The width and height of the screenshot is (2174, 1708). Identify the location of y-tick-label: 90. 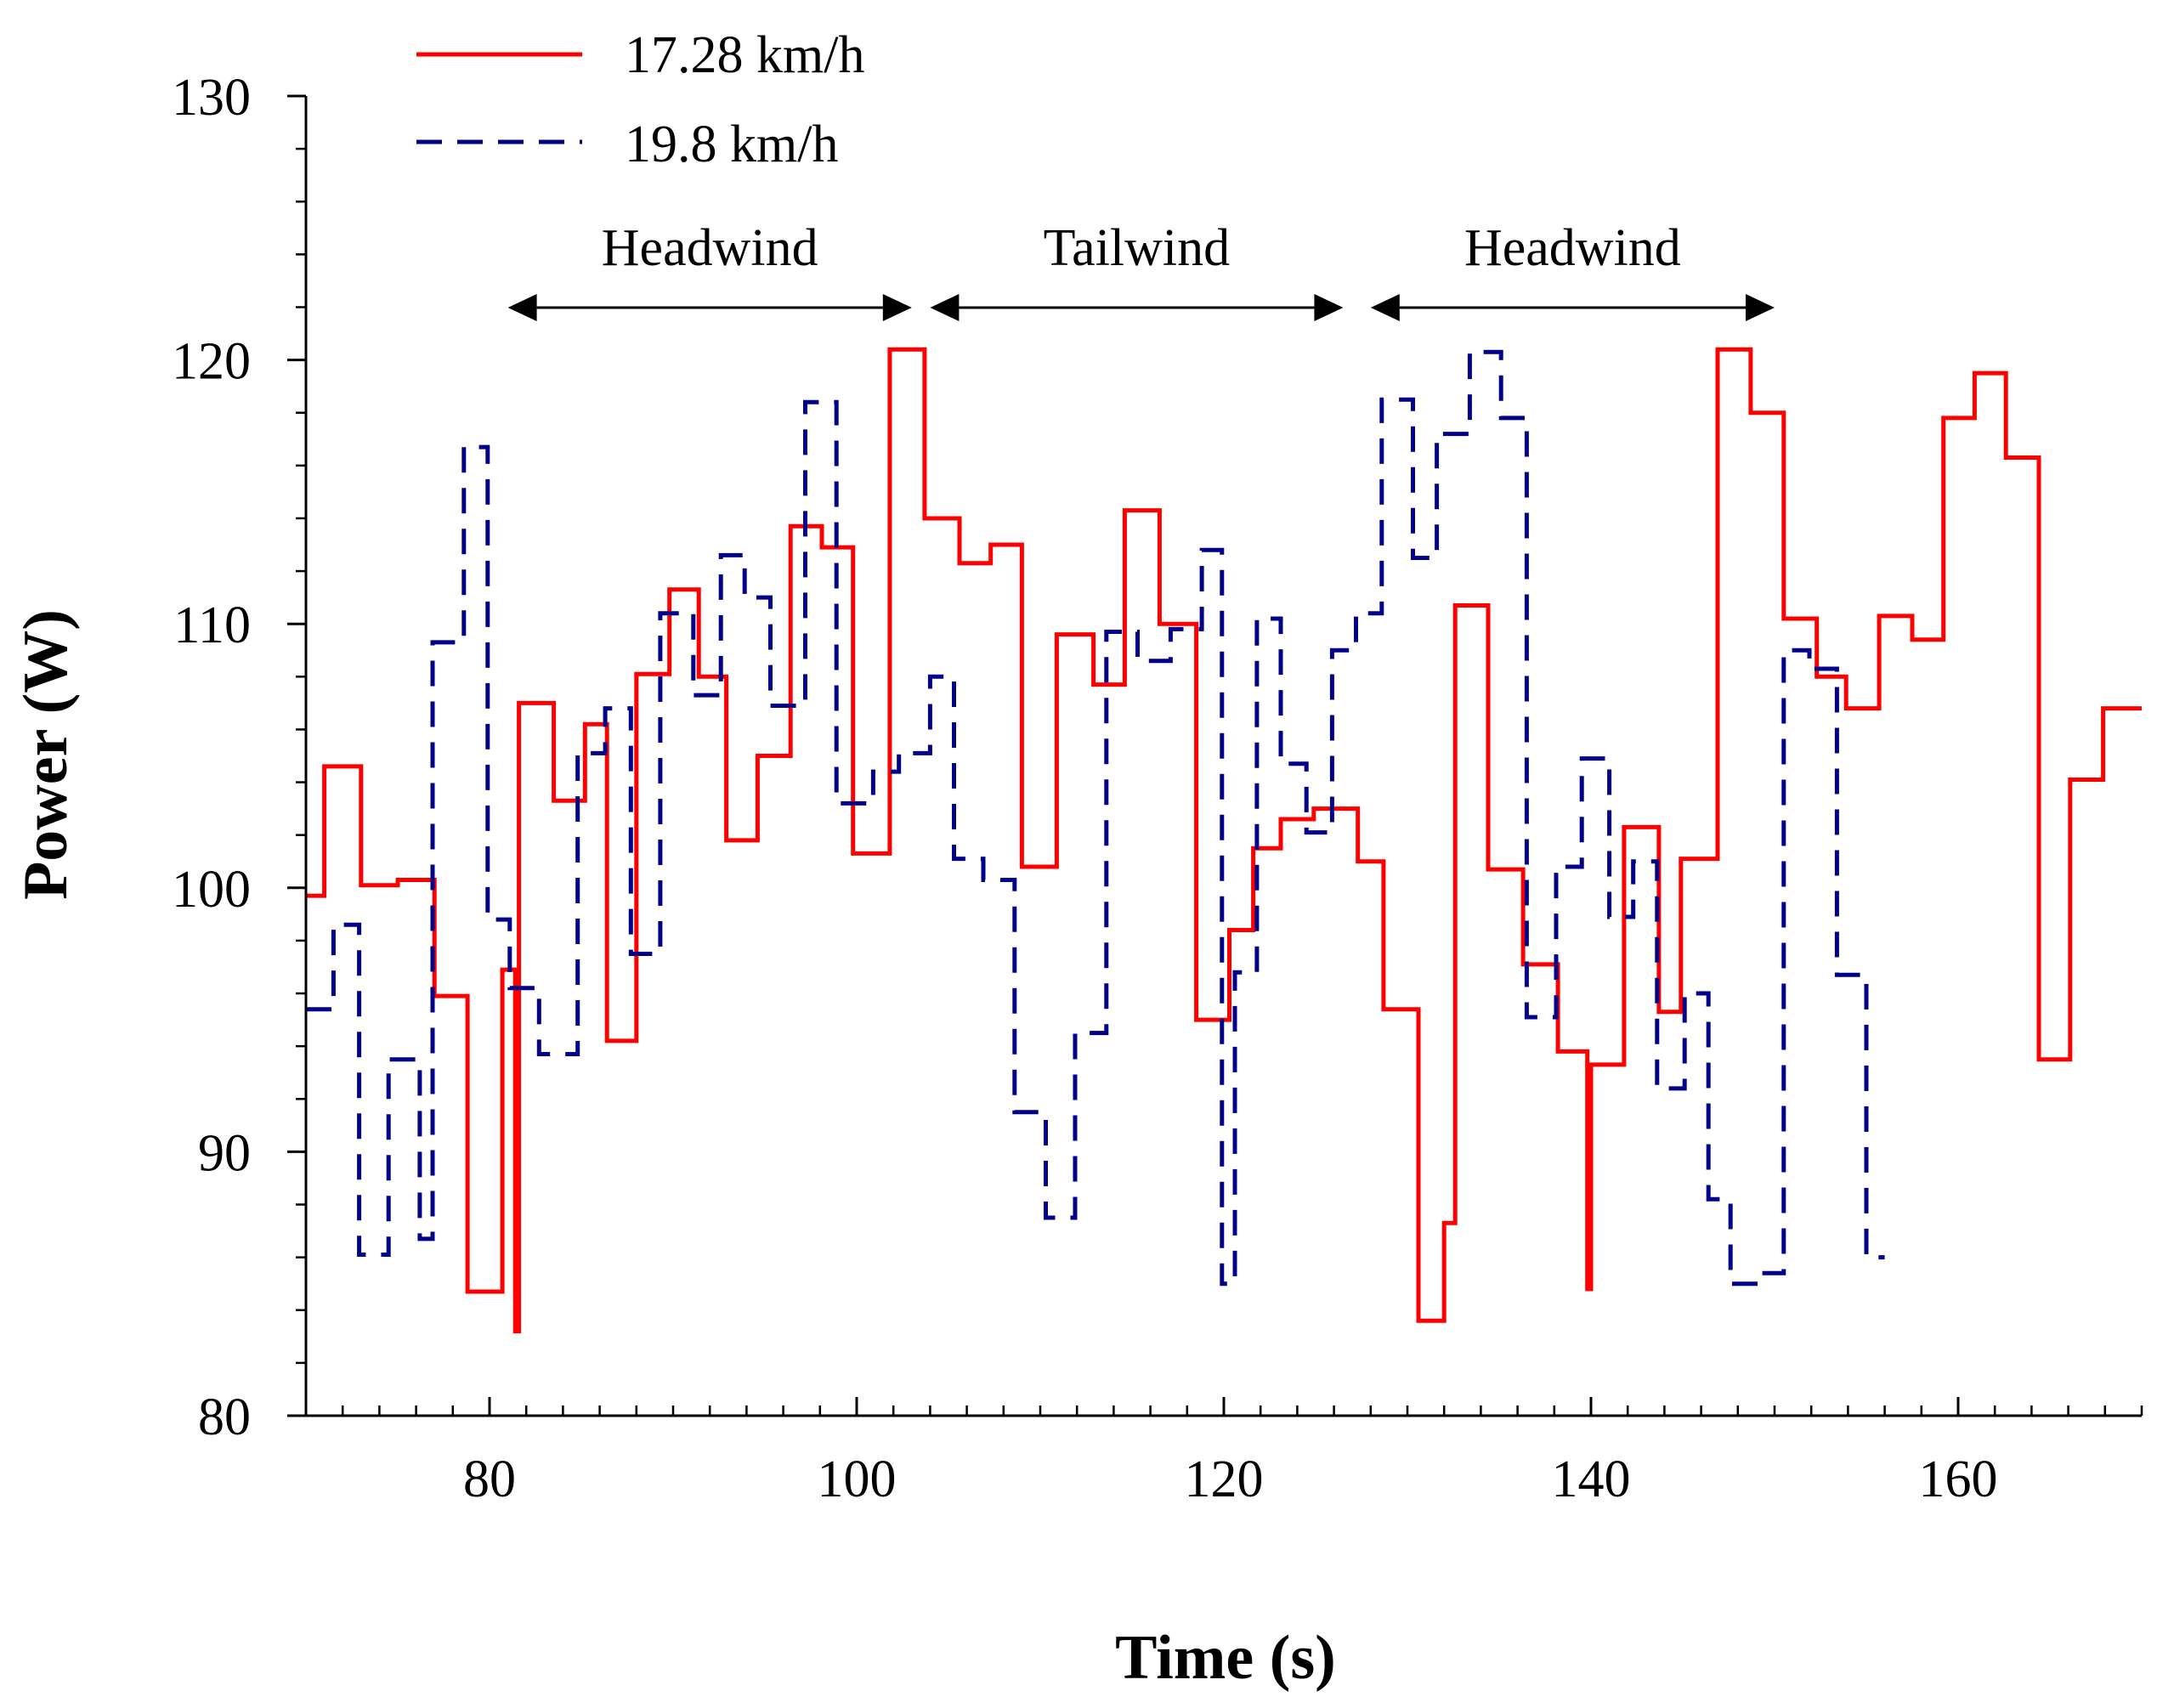
(224, 1153).